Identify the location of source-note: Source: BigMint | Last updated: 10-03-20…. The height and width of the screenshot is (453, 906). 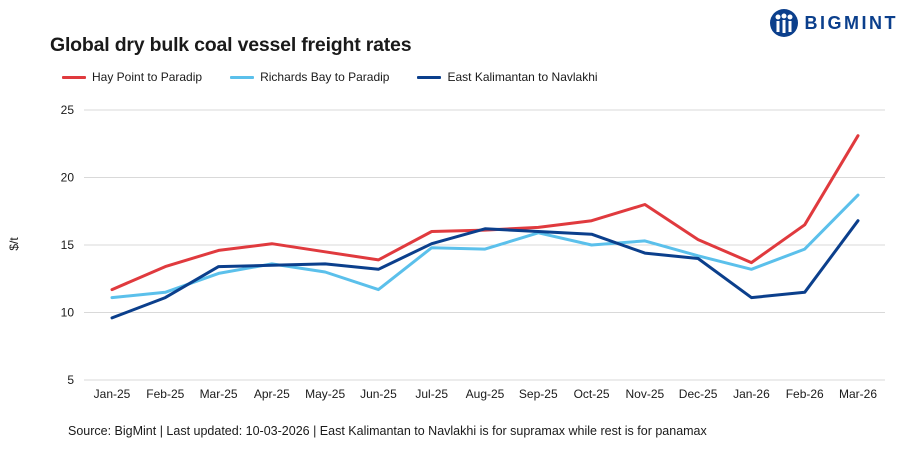
(387, 431).